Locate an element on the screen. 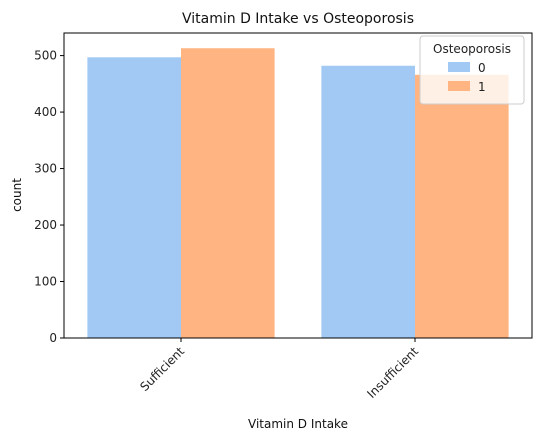 Image resolution: width=540 pixels, height=441 pixels. chart-title: Vitamin D Intake vs Osteoporosis is located at coordinates (298, 19).